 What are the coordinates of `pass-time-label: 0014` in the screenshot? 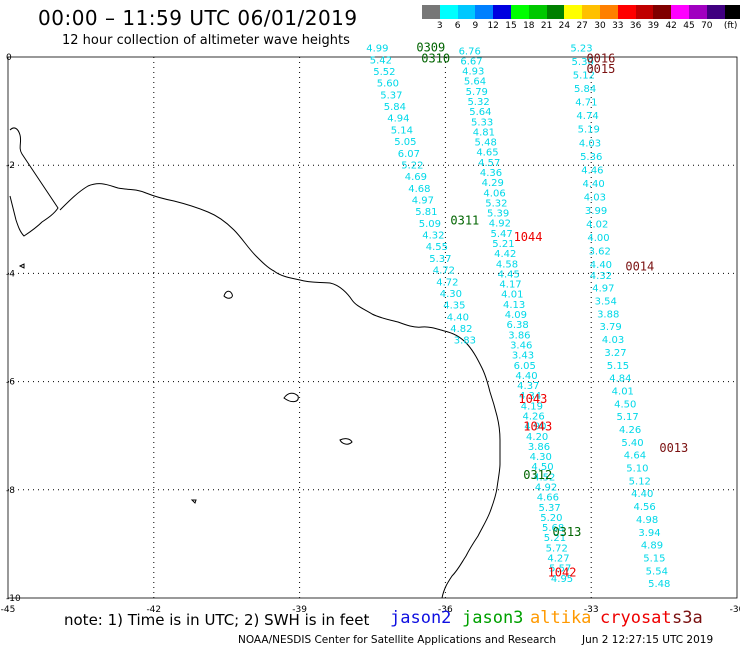 It's located at (639, 267).